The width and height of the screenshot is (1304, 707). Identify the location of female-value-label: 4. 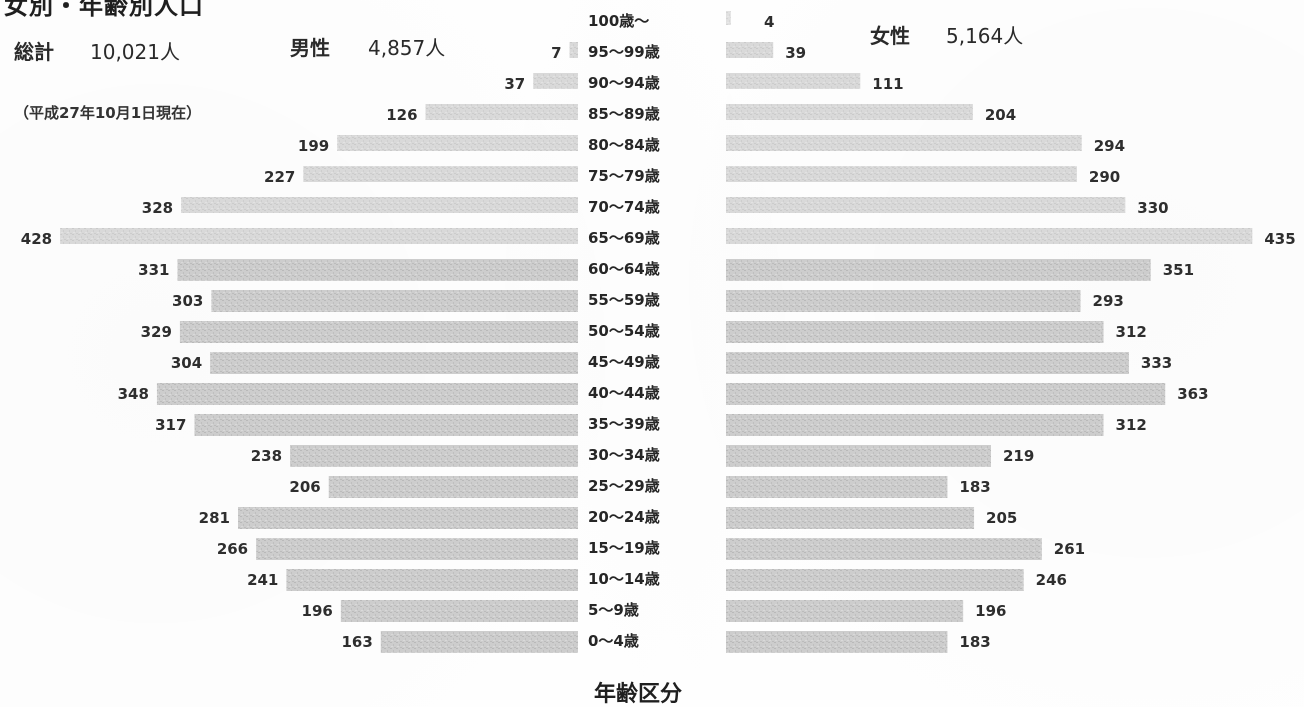
(769, 22).